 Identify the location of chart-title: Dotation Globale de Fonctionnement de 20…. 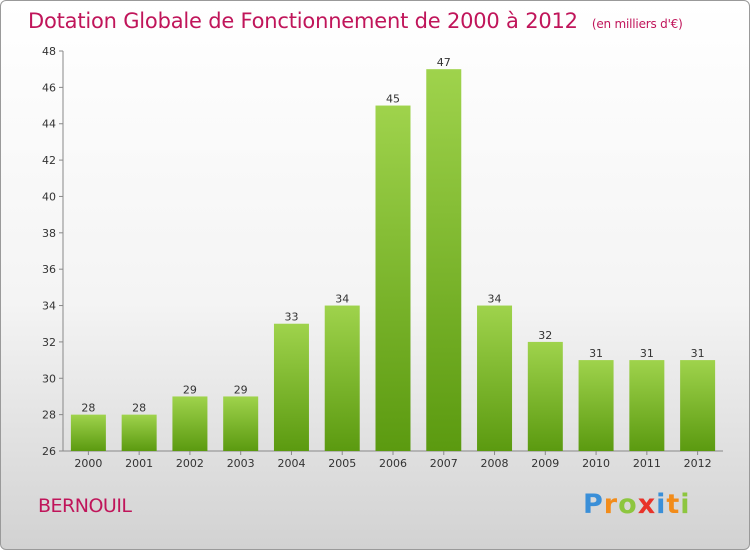
(355, 21).